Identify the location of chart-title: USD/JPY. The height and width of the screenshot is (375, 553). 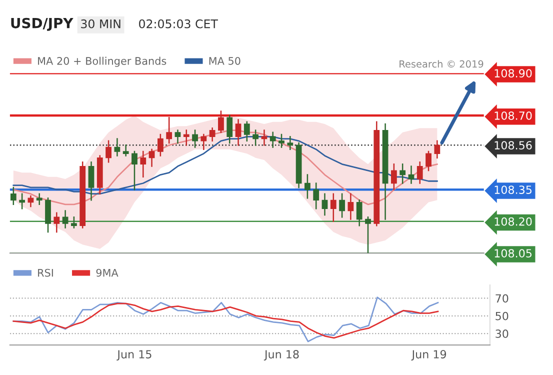
(42, 24).